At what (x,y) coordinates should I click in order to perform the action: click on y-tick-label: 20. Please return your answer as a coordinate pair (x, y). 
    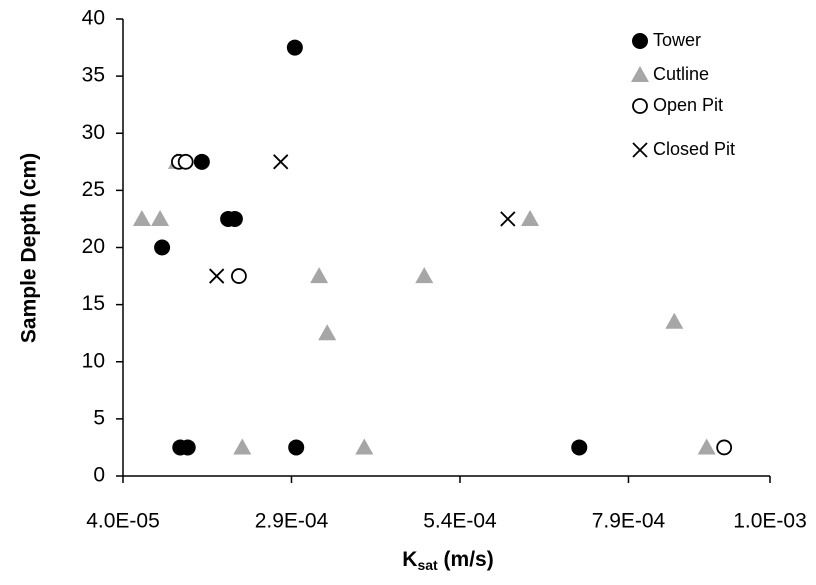
    Looking at the image, I should click on (93, 246).